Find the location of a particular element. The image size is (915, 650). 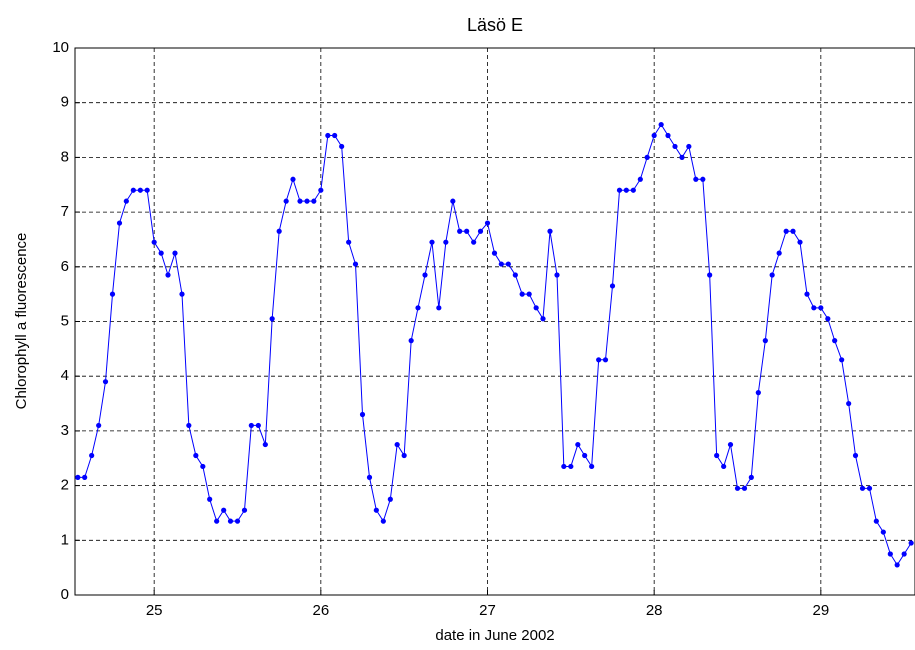

x-tick-label: 28 is located at coordinates (654, 610).